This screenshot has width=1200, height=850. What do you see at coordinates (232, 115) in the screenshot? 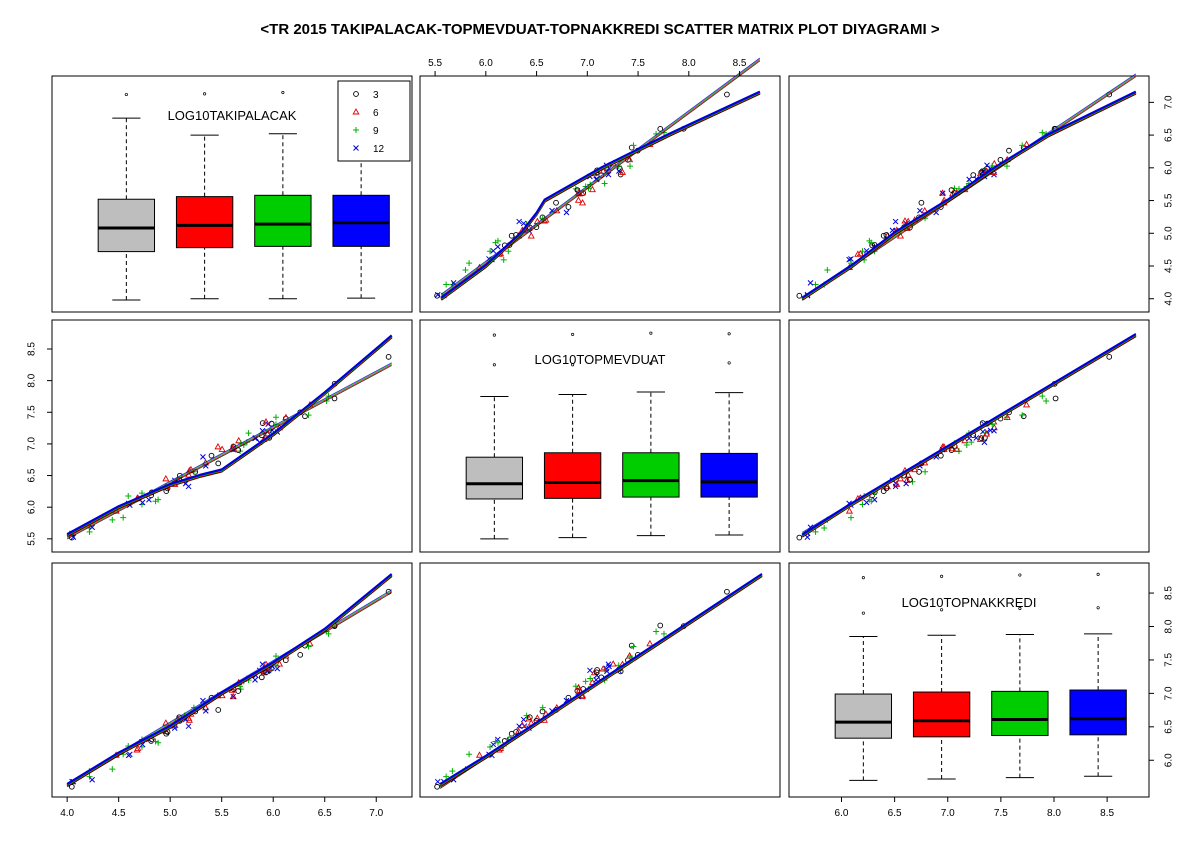
I see `variable-label-1: LOG10TAKIPALACAK` at bounding box center [232, 115].